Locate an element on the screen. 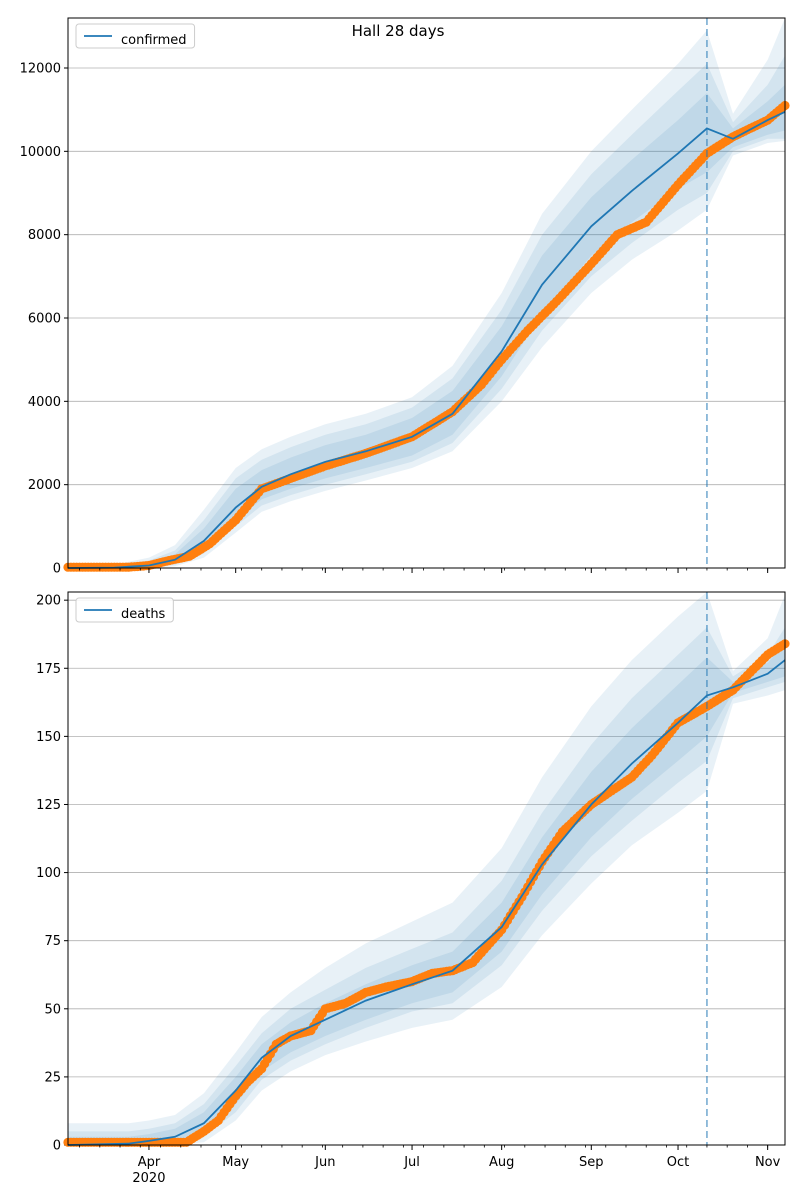 This screenshot has height=1200, width=800. legend: confirmed is located at coordinates (135, 36).